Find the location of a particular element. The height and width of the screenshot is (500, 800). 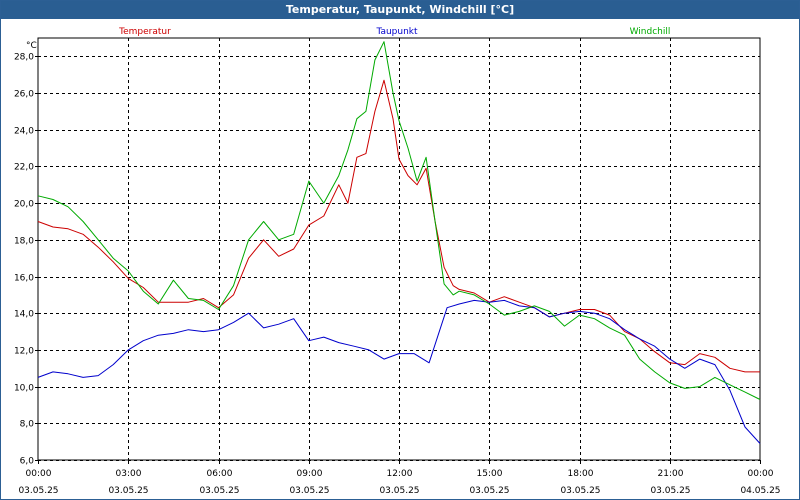

x-tick-time: 12:00 is located at coordinates (400, 474).